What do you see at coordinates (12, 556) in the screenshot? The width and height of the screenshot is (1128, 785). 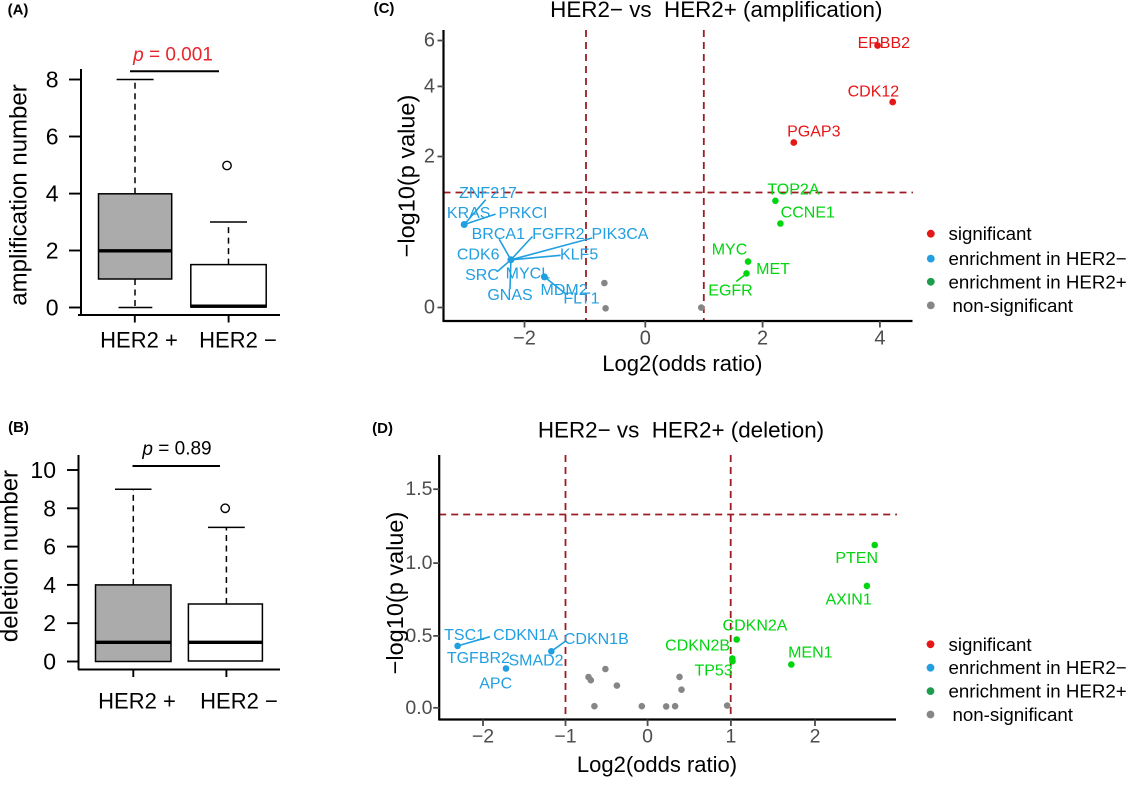 I see `svg-text: deletion number` at bounding box center [12, 556].